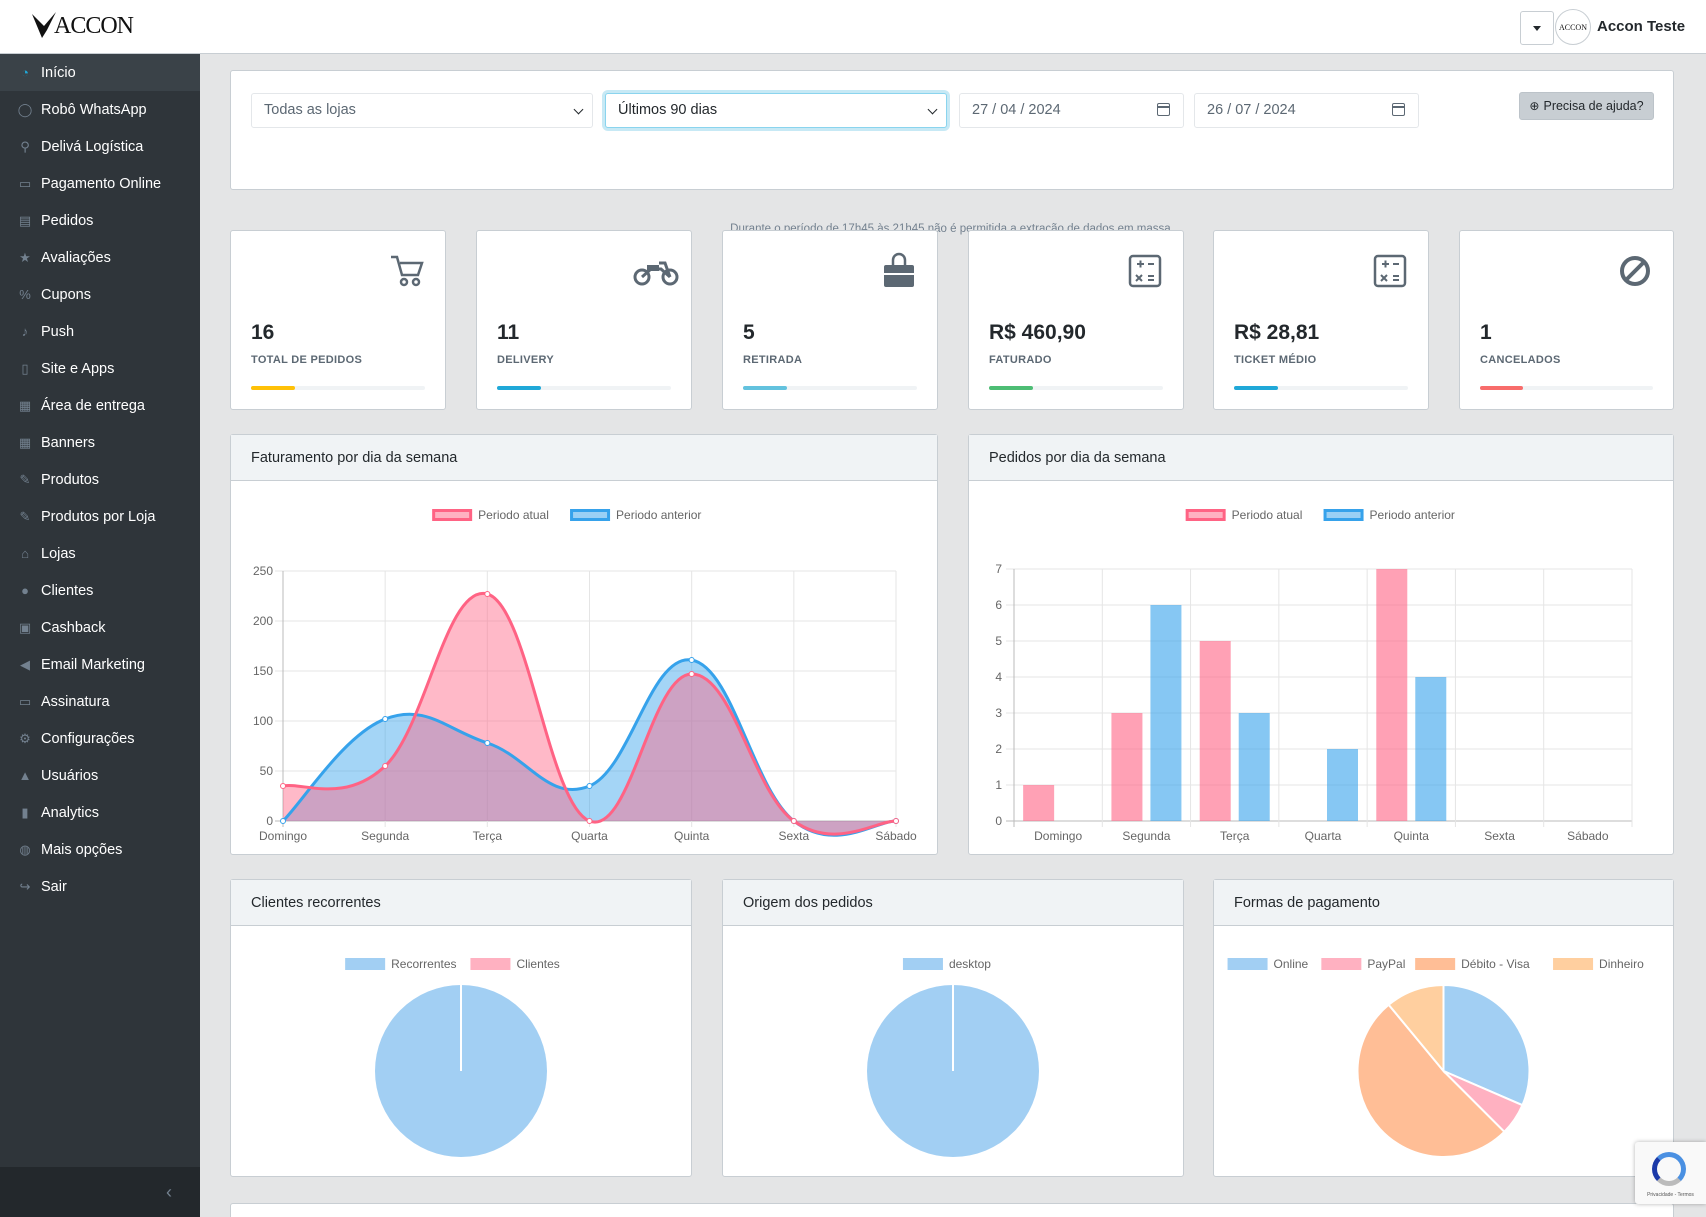 Image resolution: width=1706 pixels, height=1217 pixels. What do you see at coordinates (169, 1192) in the screenshot?
I see `sidebar-minimize-chevron-left-icon: ‹` at bounding box center [169, 1192].